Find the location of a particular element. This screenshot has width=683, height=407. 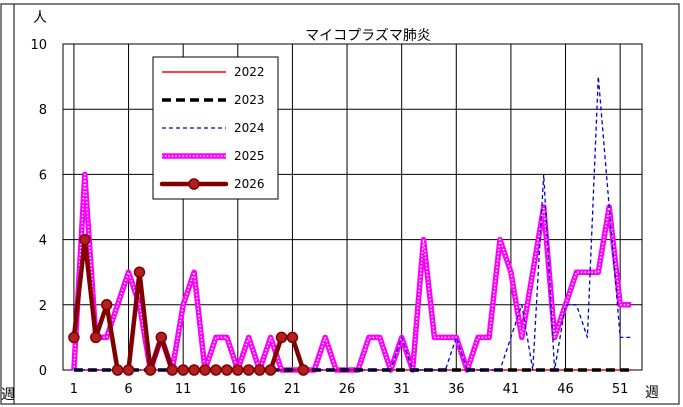

x-tick-label: 16 is located at coordinates (238, 389).